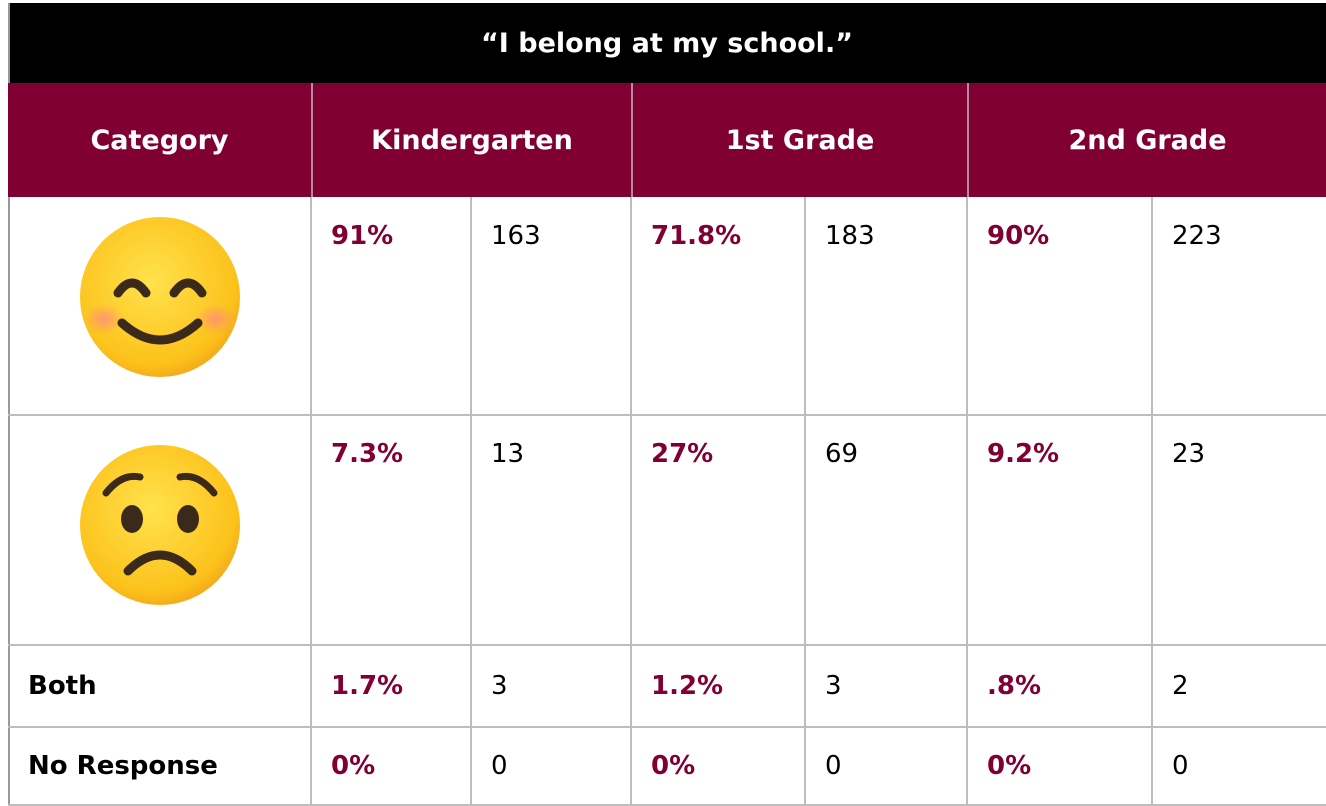 The height and width of the screenshot is (806, 1326). What do you see at coordinates (1023, 454) in the screenshot?
I see `percent-cell: 9.2%` at bounding box center [1023, 454].